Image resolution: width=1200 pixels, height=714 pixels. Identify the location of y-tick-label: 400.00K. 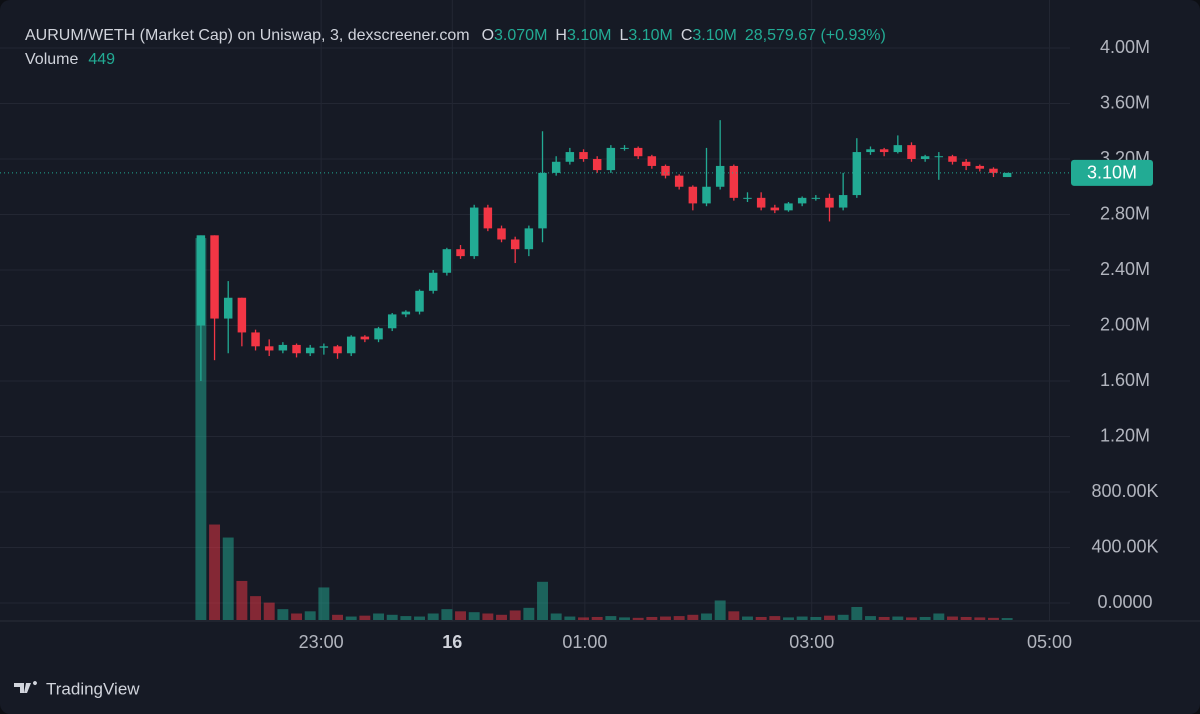
(1124, 546).